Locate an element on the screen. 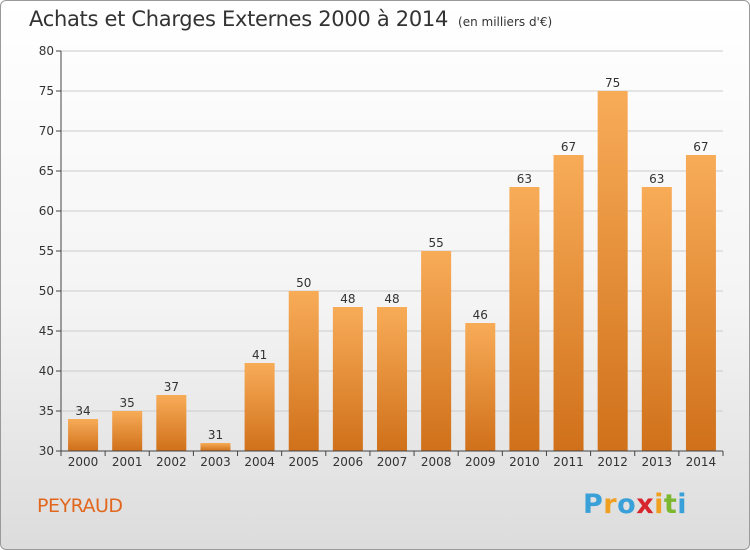  commune-name: PEYRAUD is located at coordinates (80, 506).